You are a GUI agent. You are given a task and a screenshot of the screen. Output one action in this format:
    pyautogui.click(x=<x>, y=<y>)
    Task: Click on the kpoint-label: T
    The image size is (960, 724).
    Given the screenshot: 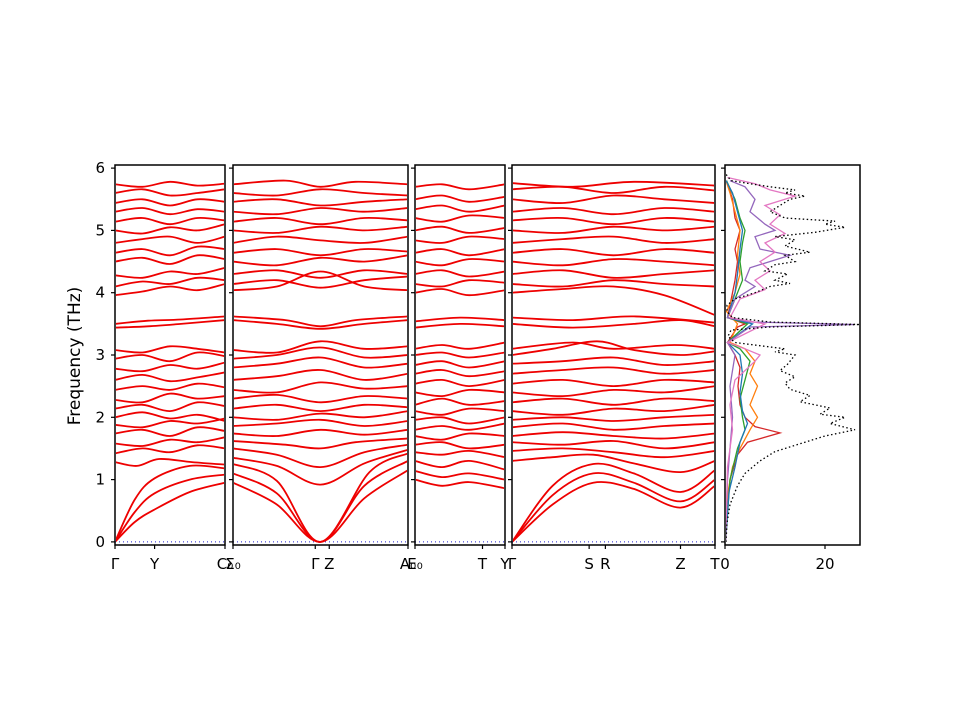 What is the action you would take?
    pyautogui.click(x=482, y=564)
    